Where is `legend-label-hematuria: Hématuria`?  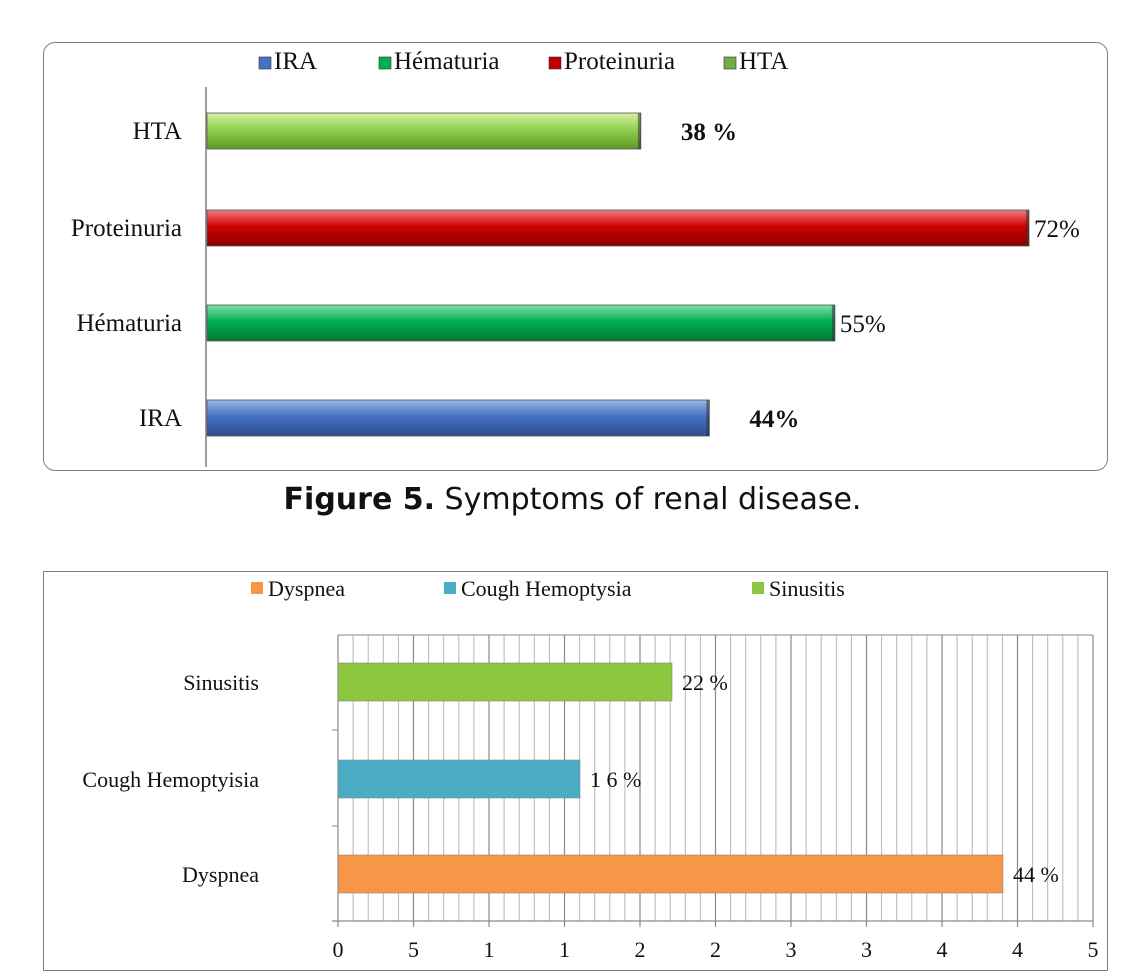
legend-label-hematuria: Hématuria is located at coordinates (447, 61).